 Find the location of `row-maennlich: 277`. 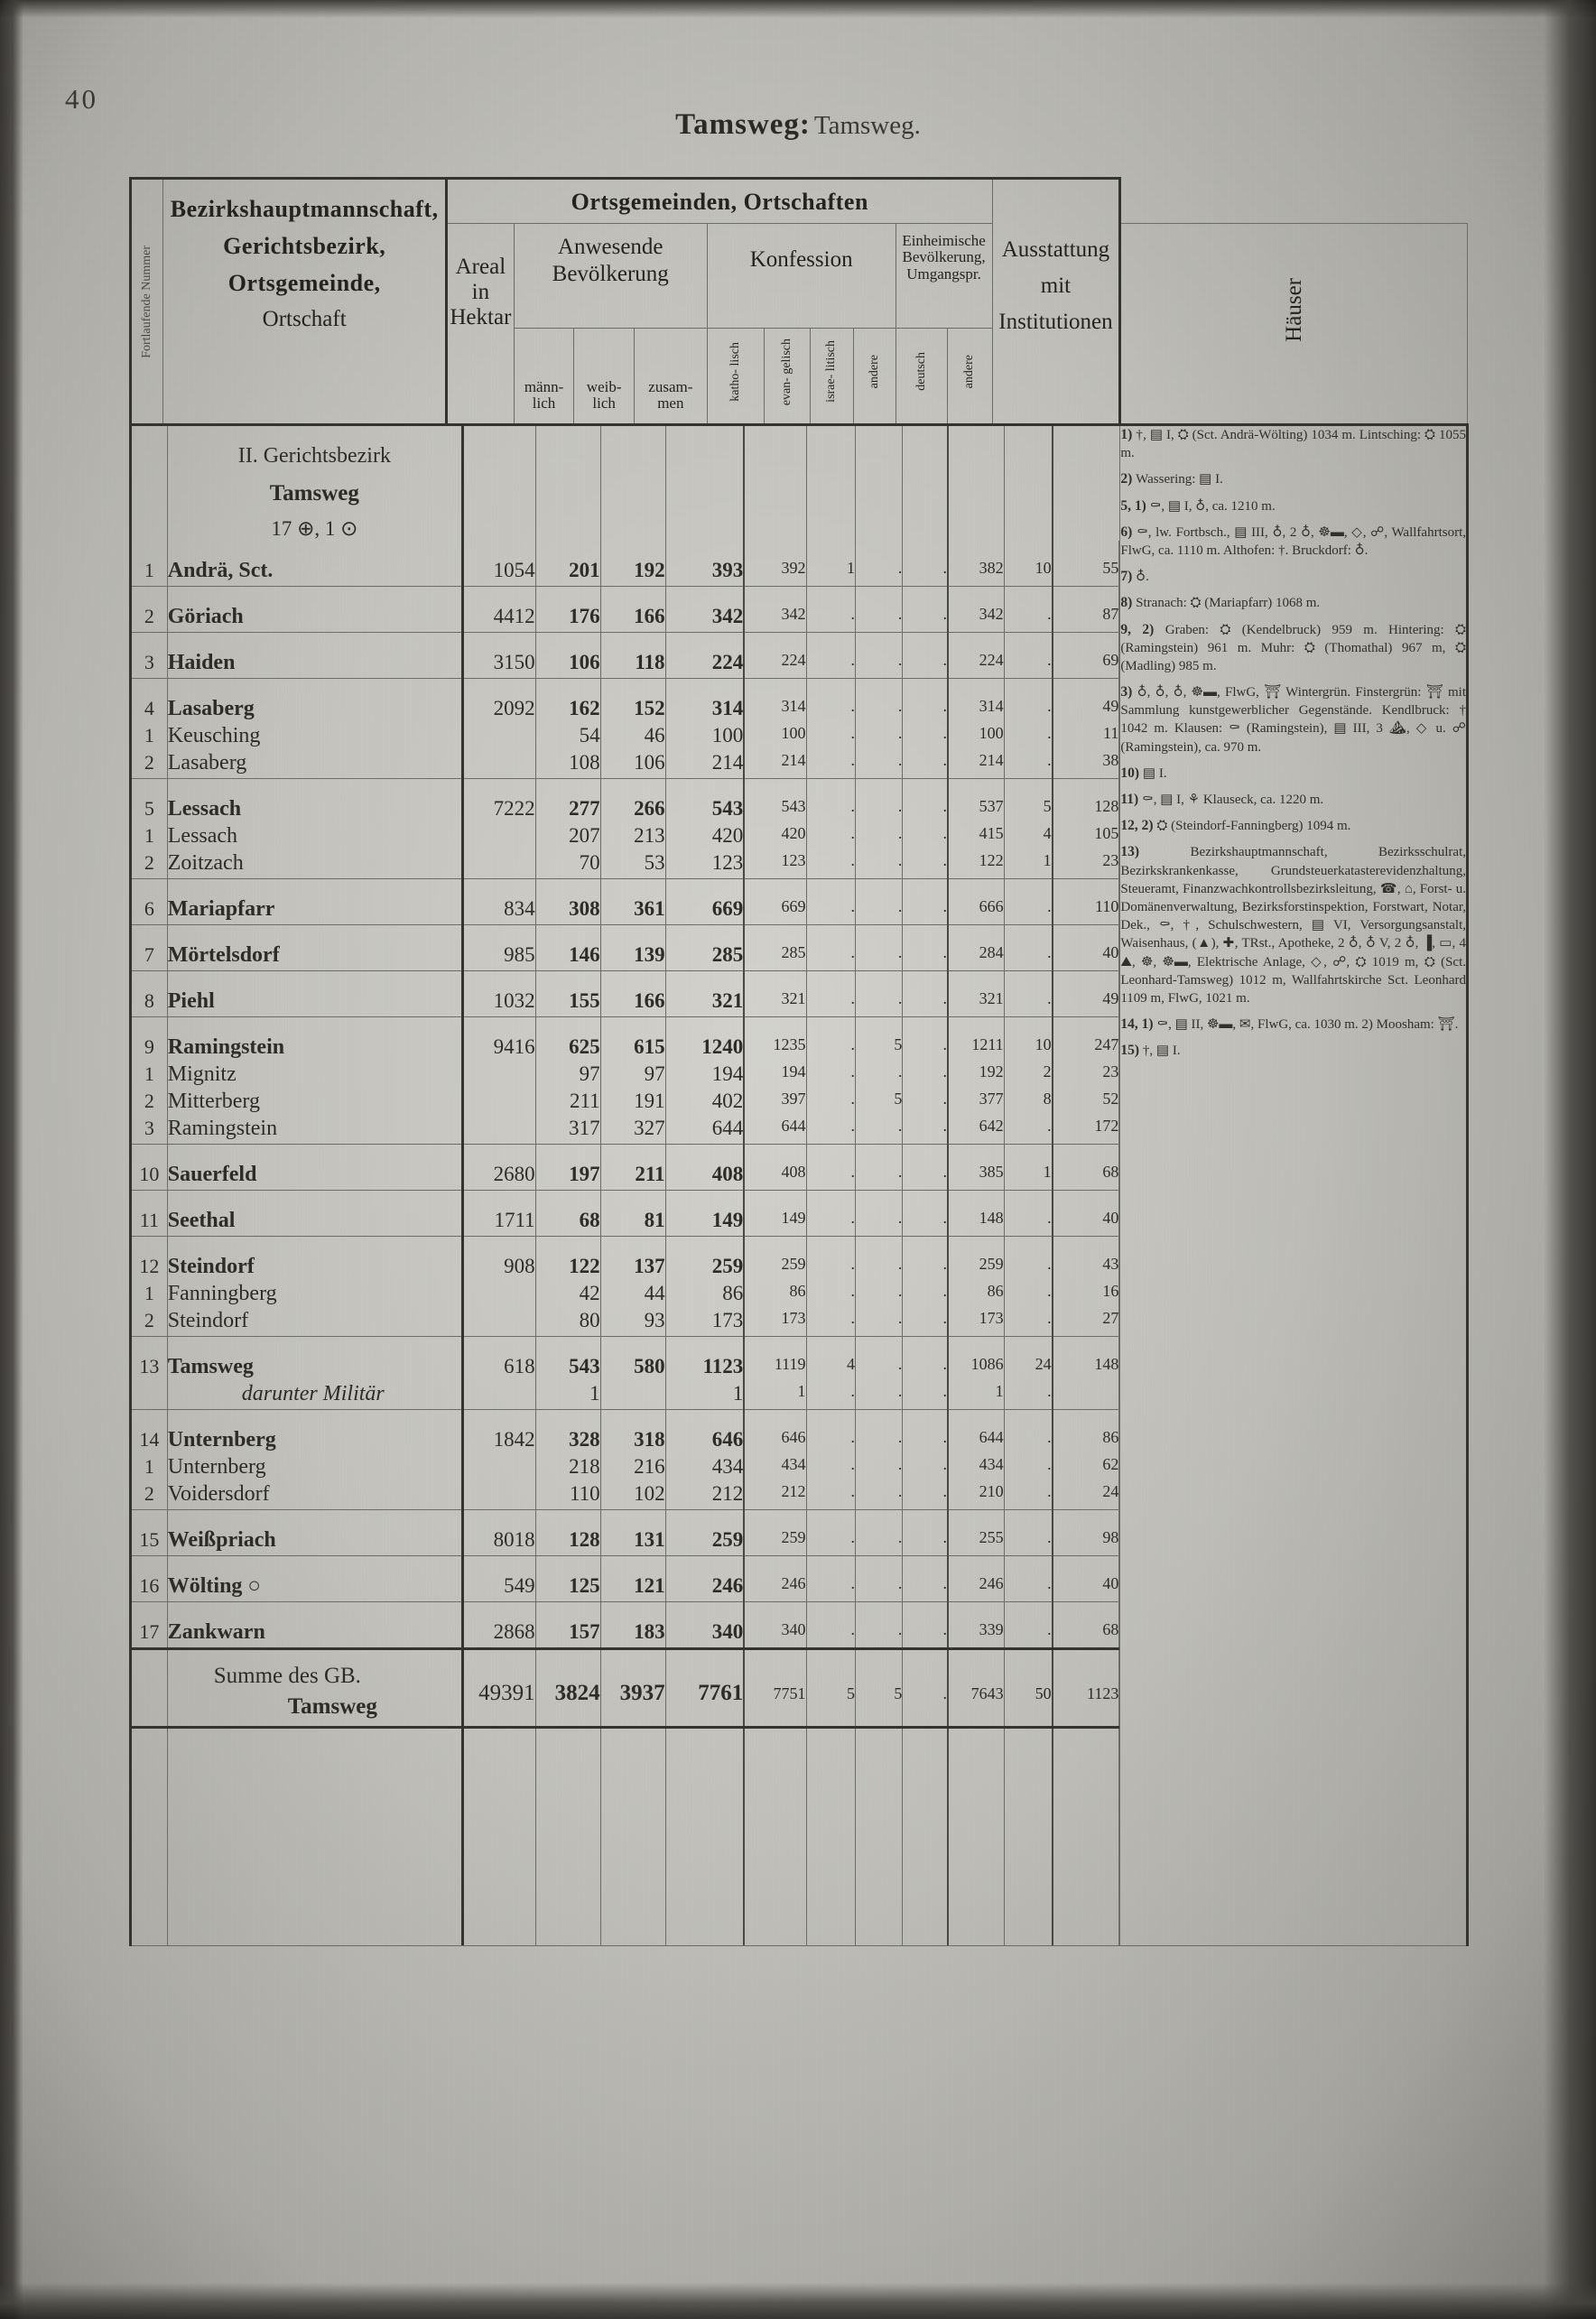

row-maennlich: 277 is located at coordinates (568, 801).